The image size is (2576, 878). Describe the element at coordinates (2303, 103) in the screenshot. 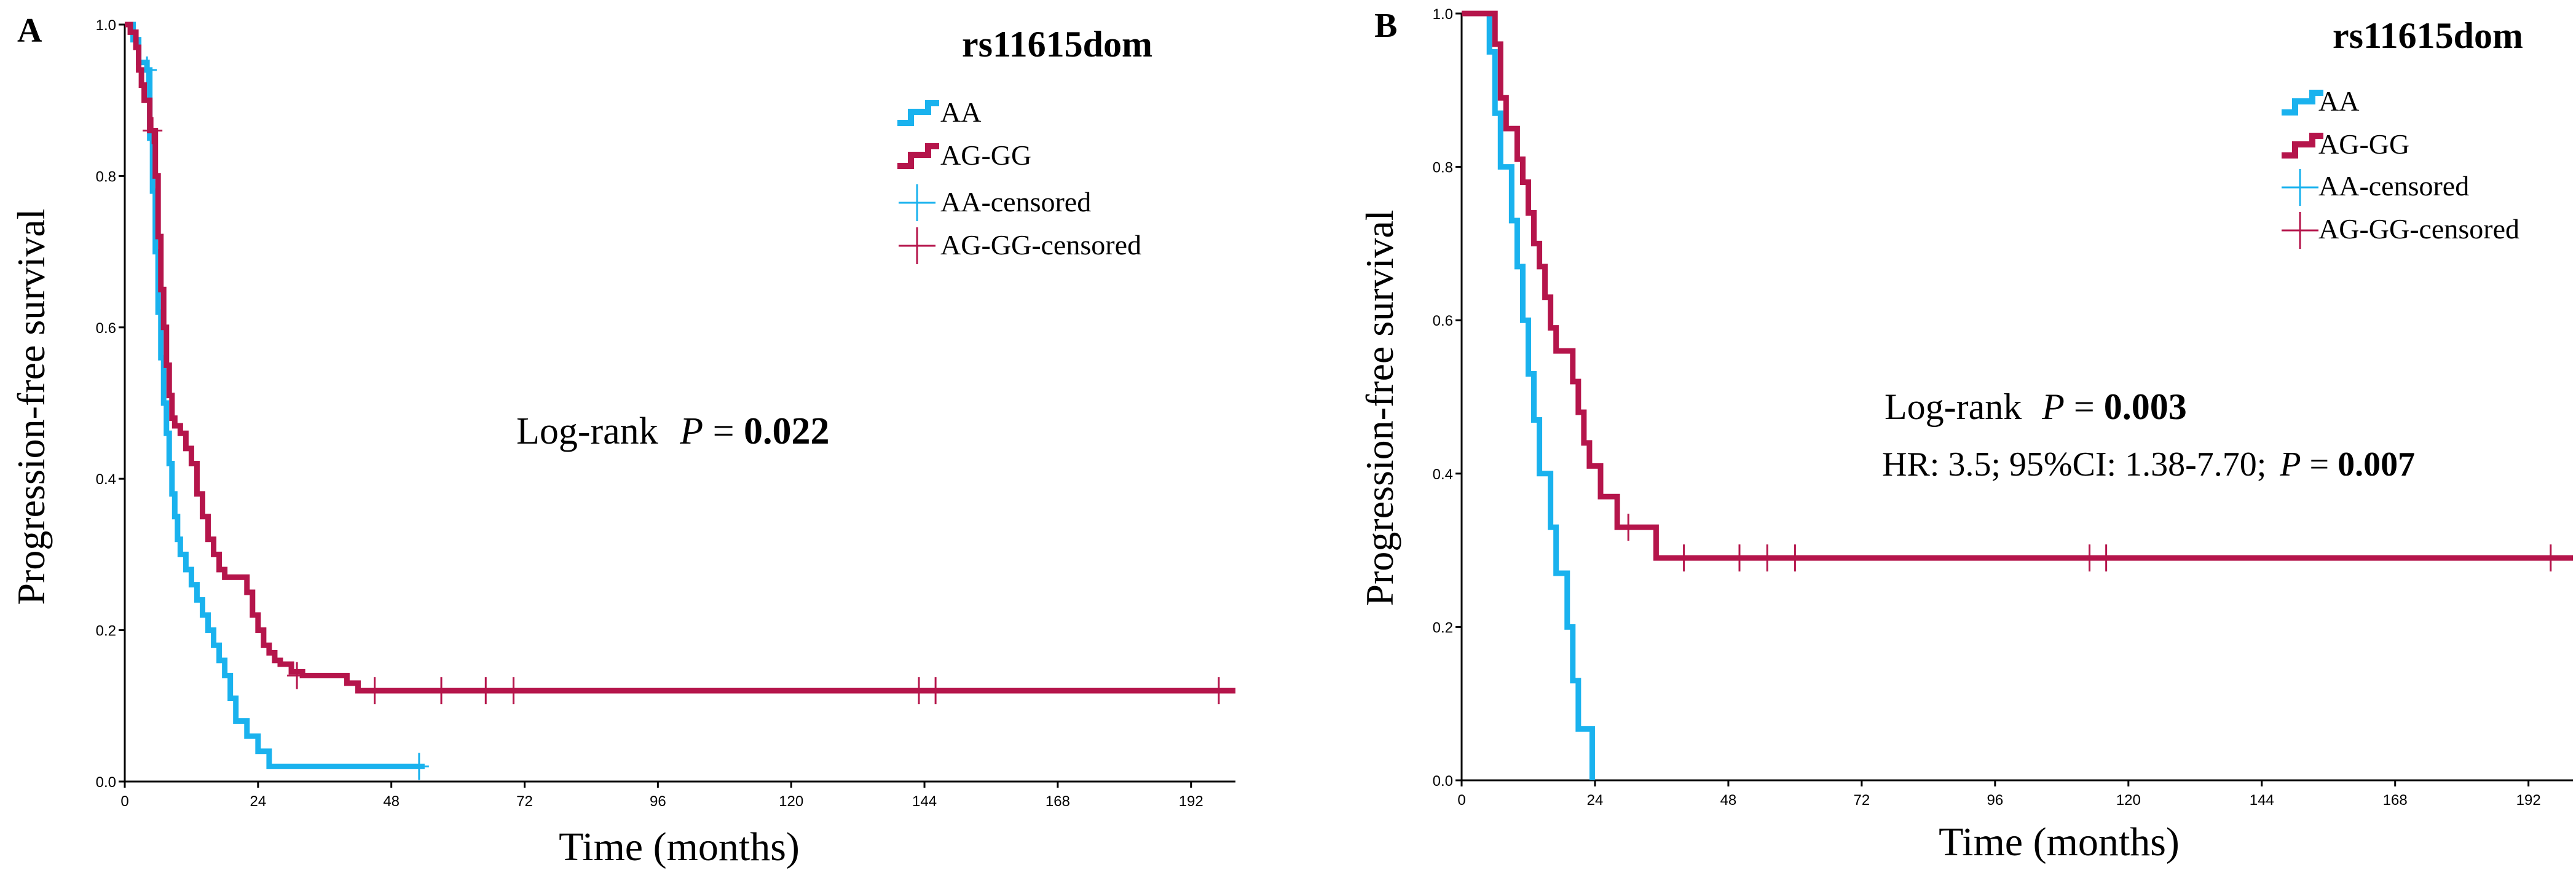

I see `legend-swatch-aa-b` at that location.